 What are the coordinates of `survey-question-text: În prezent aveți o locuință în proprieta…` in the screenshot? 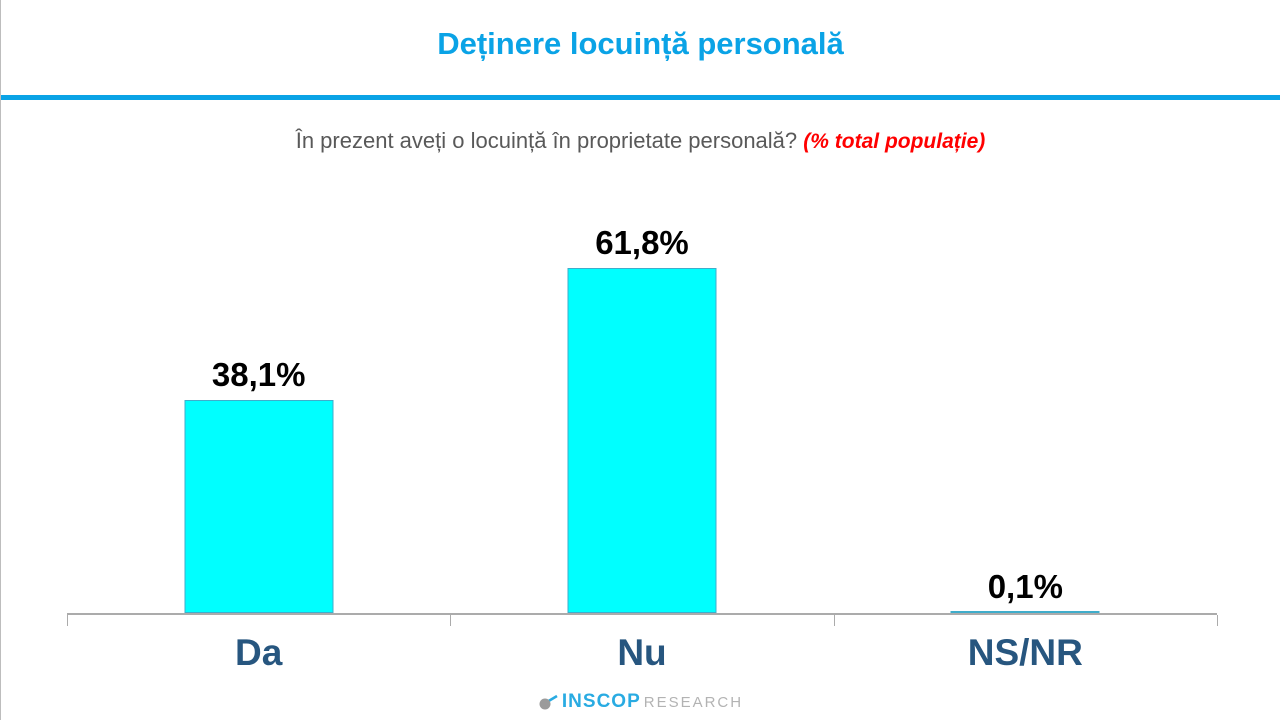 It's located at (546, 140).